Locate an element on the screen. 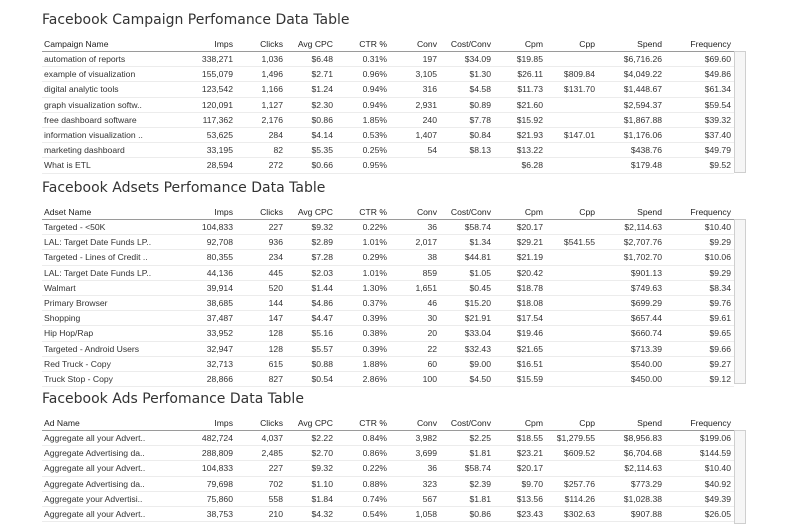  cell-avg-cpc: $4.47 is located at coordinates (311, 318).